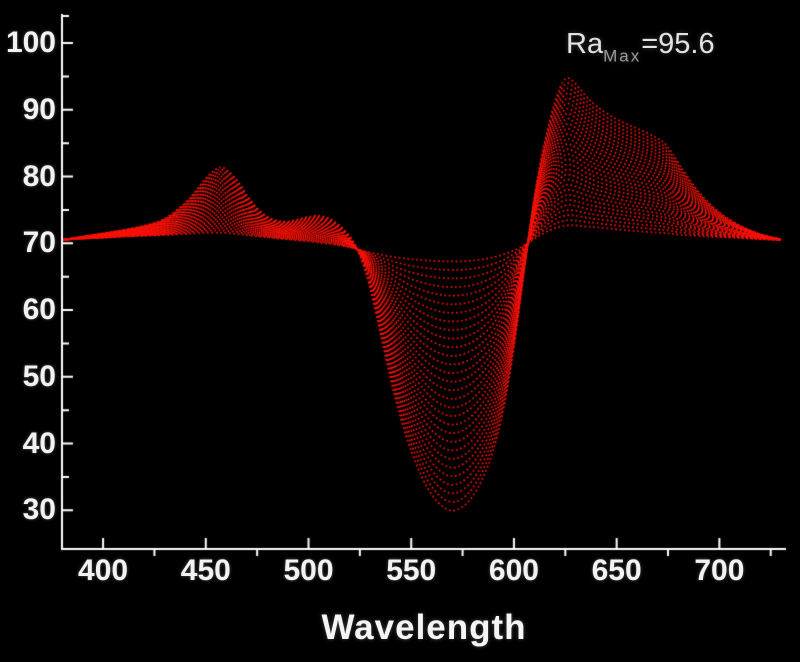 This screenshot has width=800, height=662. What do you see at coordinates (103, 570) in the screenshot?
I see `x-tick-label: 400` at bounding box center [103, 570].